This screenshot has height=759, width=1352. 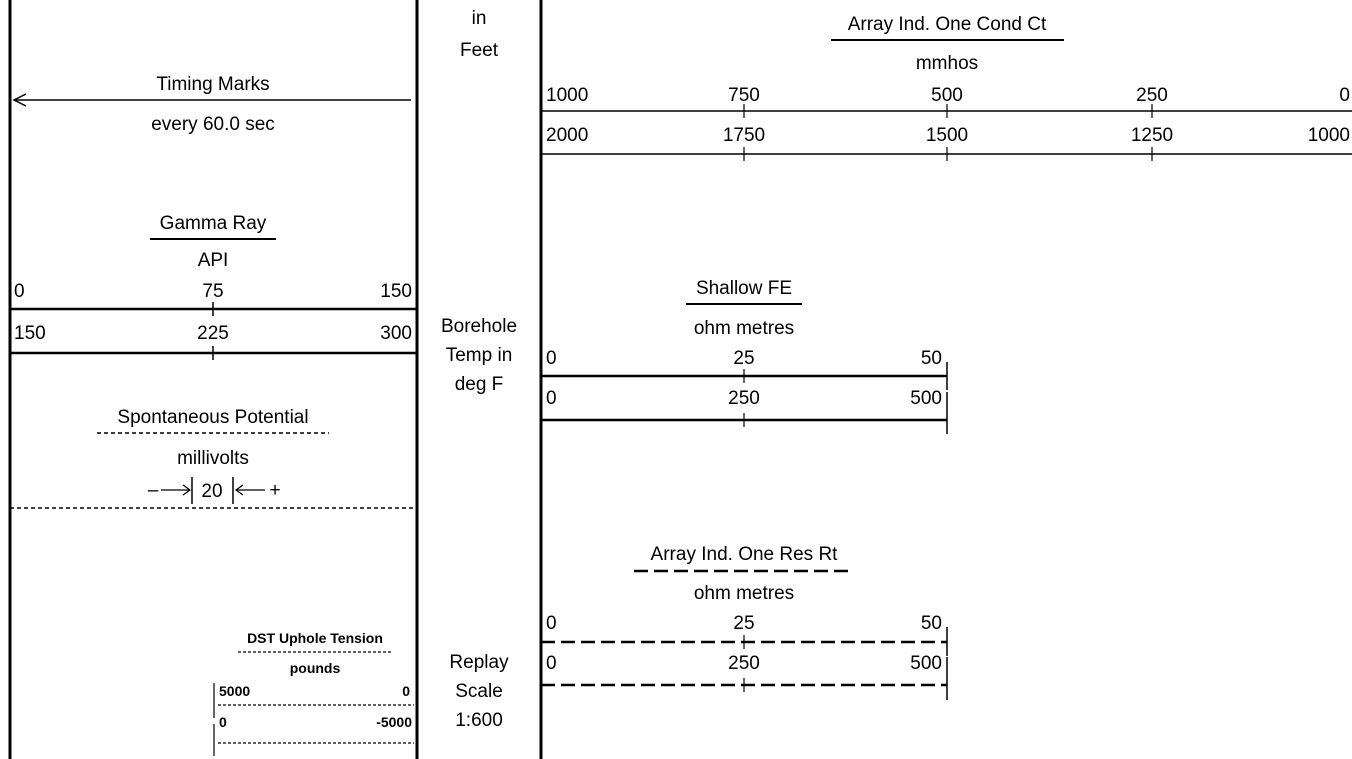 What do you see at coordinates (223, 722) in the screenshot?
I see `dst-scale2-min: 0` at bounding box center [223, 722].